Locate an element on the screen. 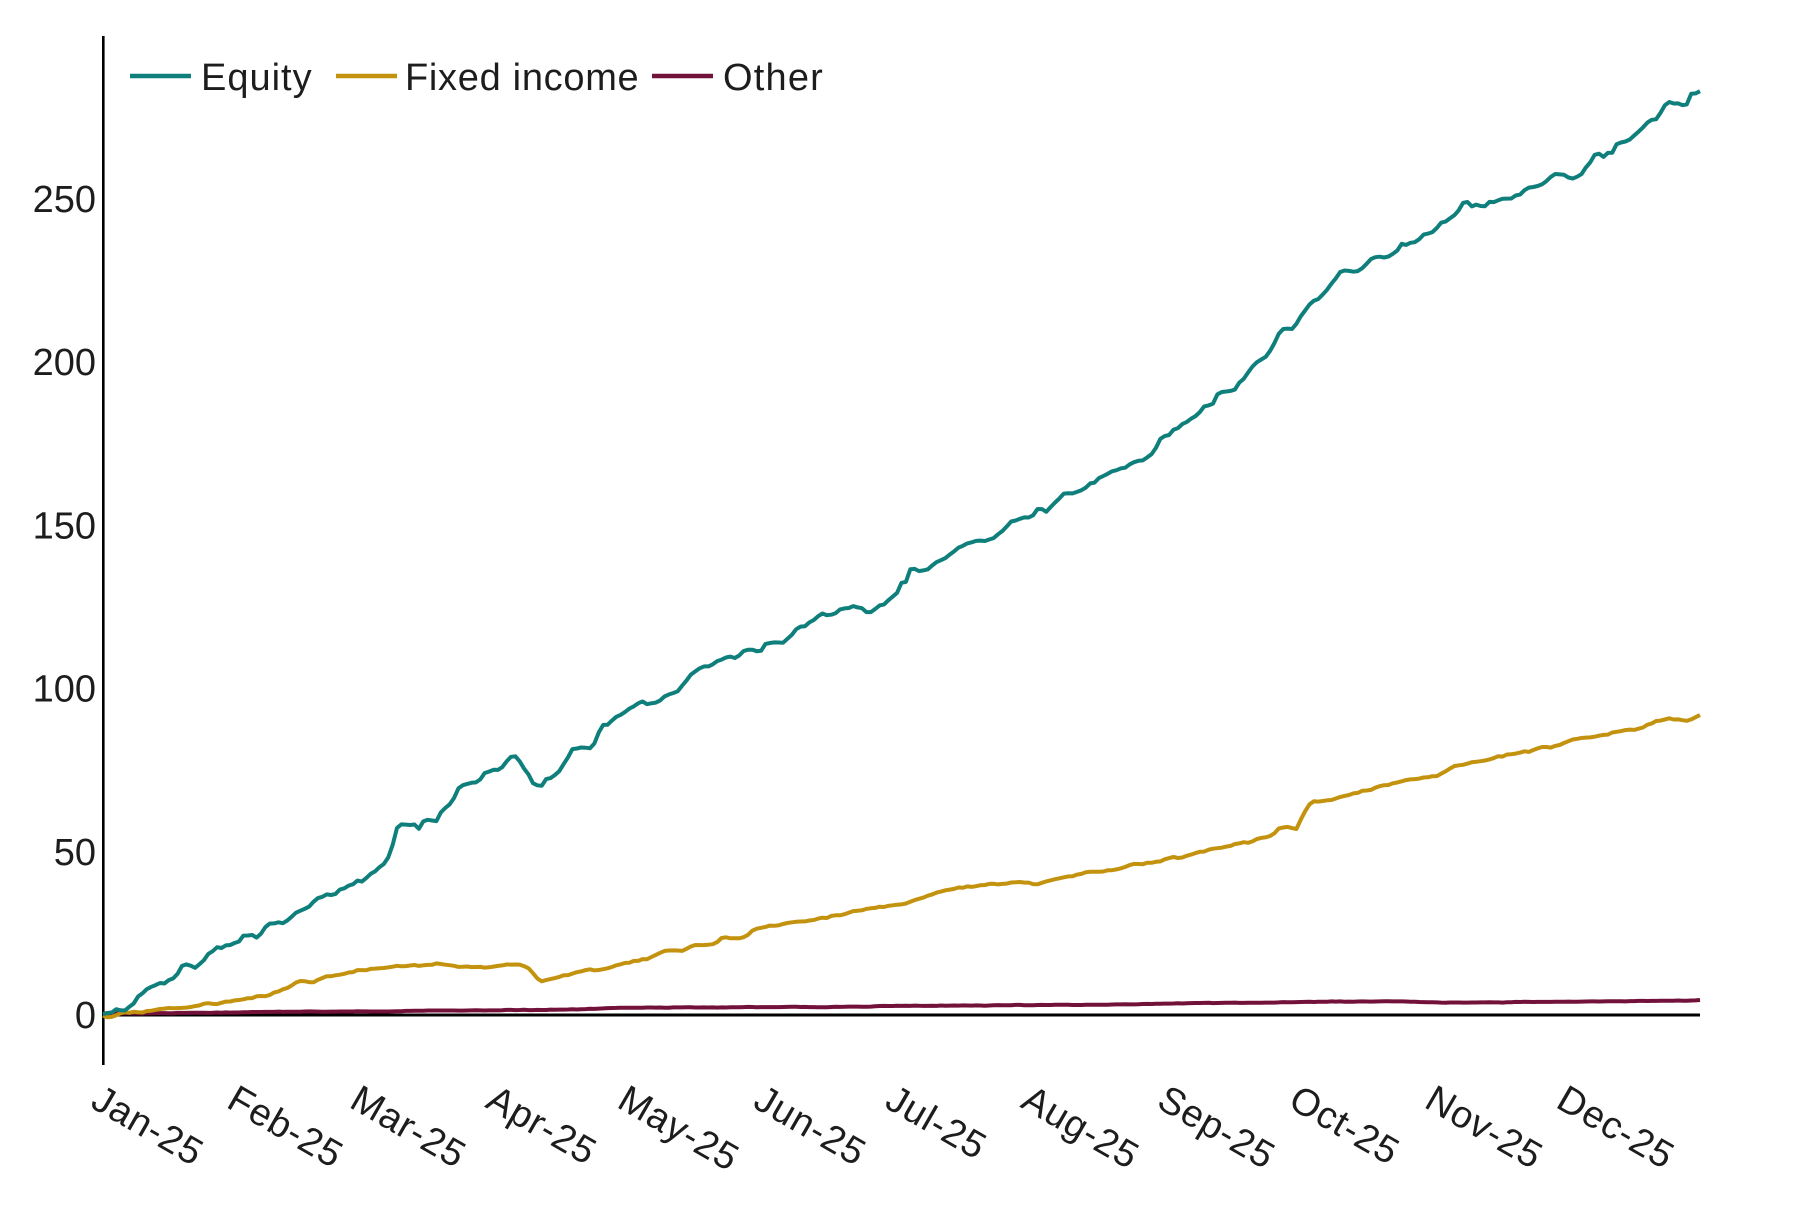  svg-text: 250 is located at coordinates (64, 200).